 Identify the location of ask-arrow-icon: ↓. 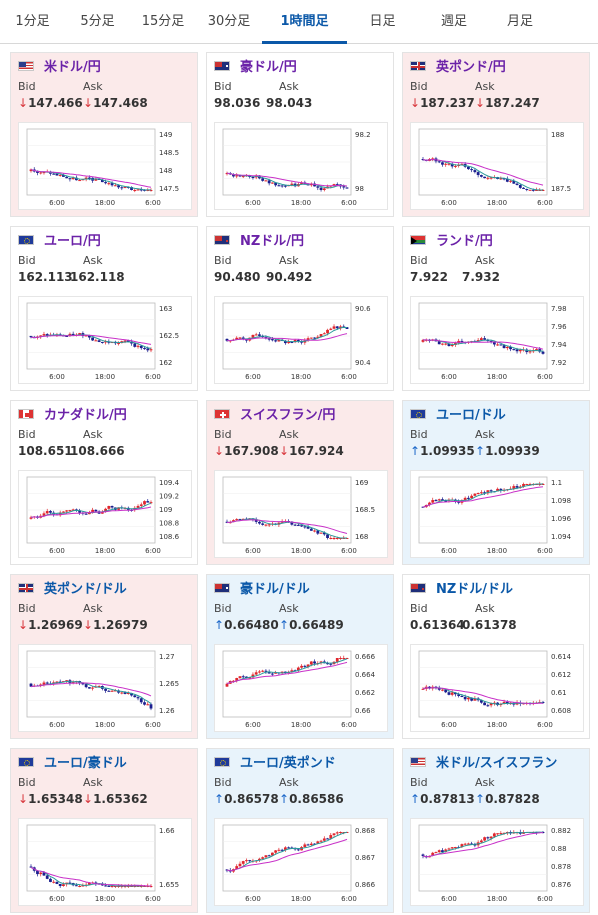
(88, 103).